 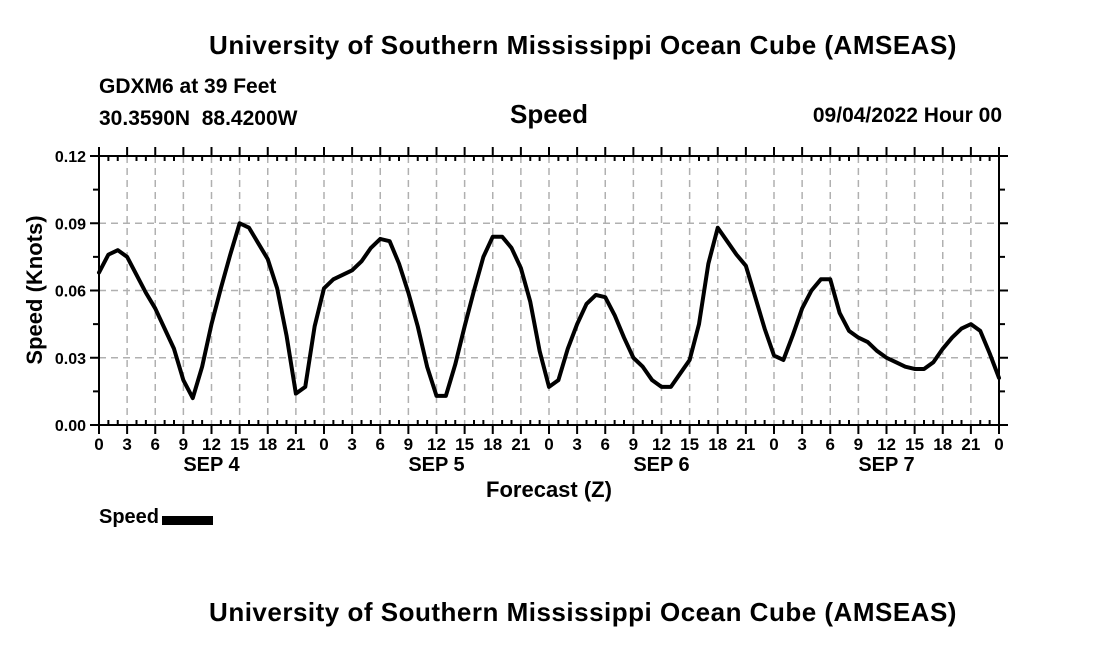 I want to click on legend-line-swatch, so click(x=187, y=520).